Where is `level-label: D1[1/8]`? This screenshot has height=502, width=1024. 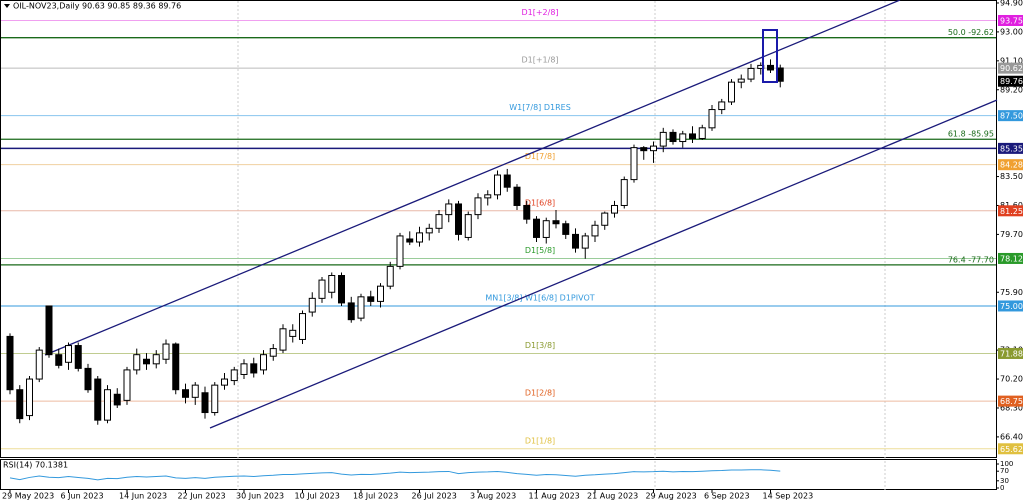 level-label: D1[1/8] is located at coordinates (540, 440).